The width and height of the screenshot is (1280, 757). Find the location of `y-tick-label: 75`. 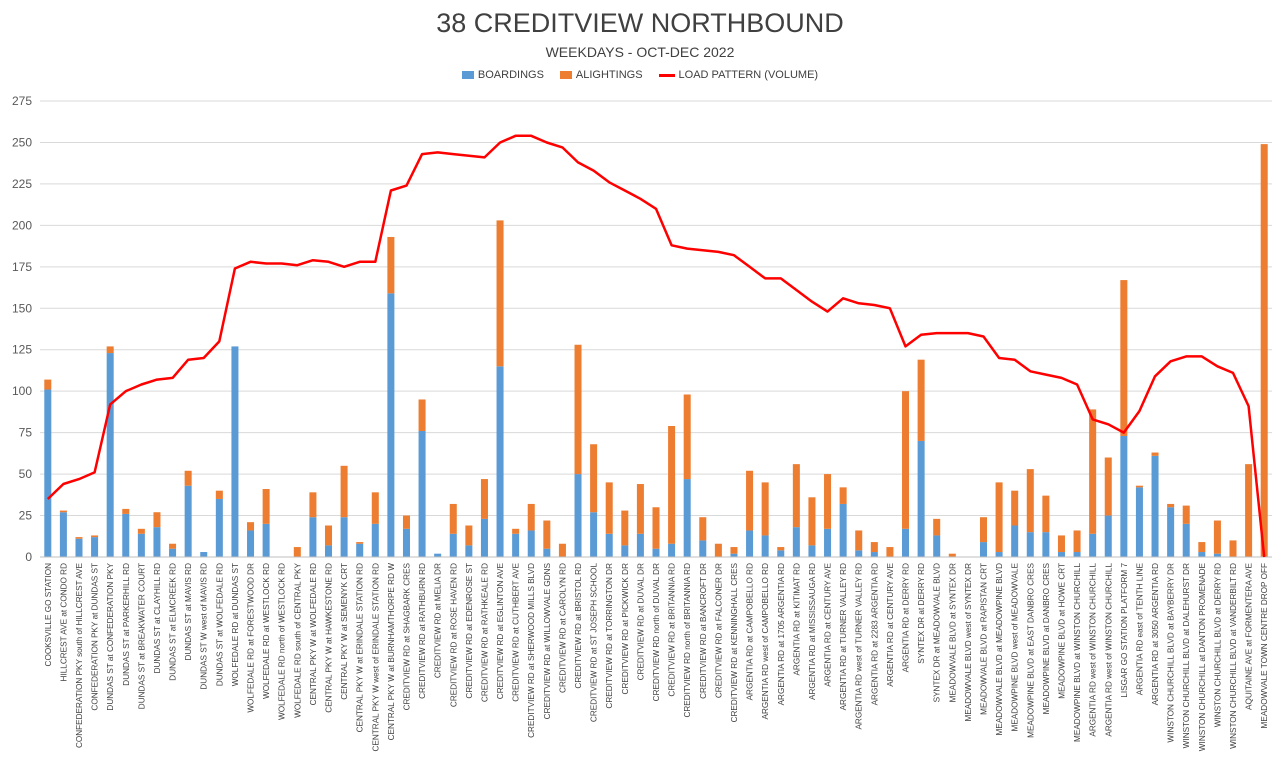

y-tick-label: 75 is located at coordinates (26, 433).